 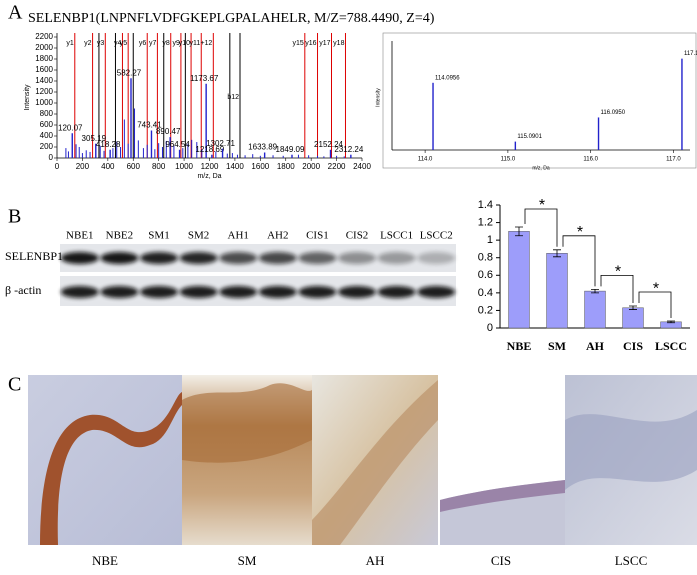 What do you see at coordinates (277, 236) in the screenshot?
I see `lane-label: AH2` at bounding box center [277, 236].